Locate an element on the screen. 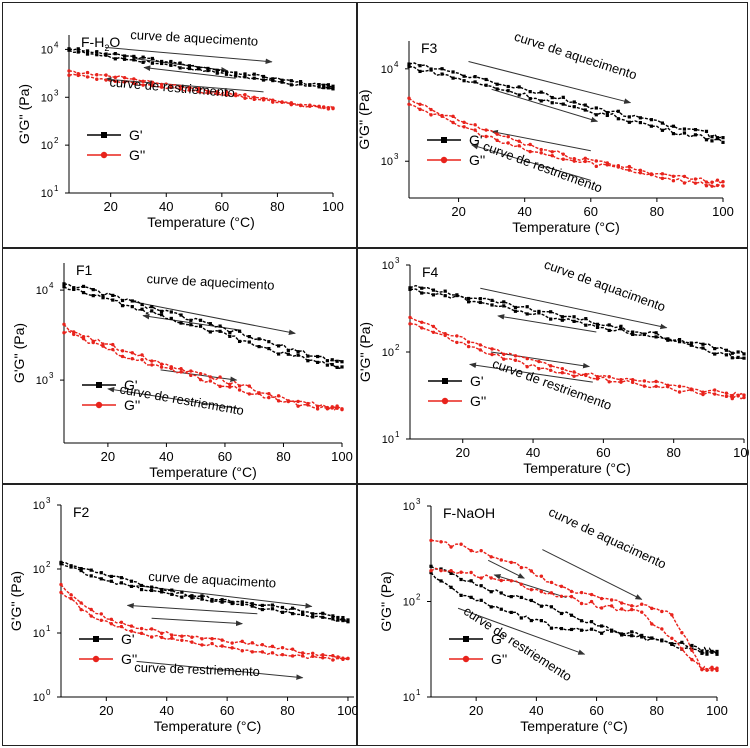  chart-3-x-axis-label: Temperature (°C) is located at coordinates (577, 468).